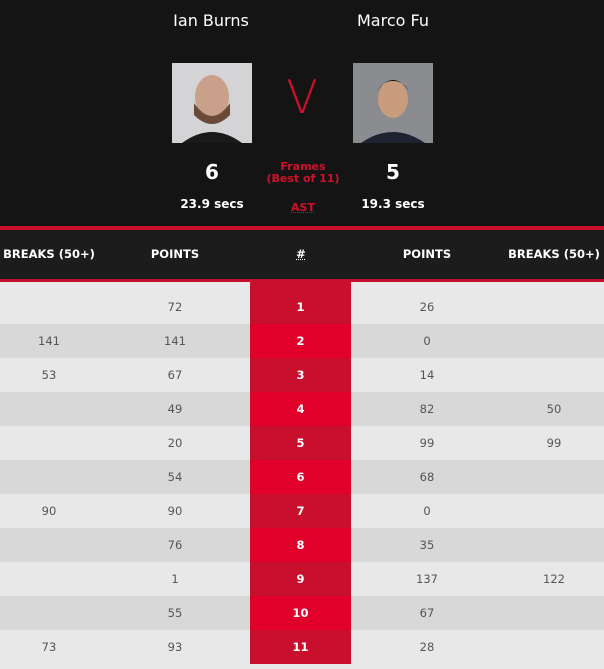 Image resolution: width=604 pixels, height=669 pixels. I want to click on frame-number-cell: 2, so click(300, 341).